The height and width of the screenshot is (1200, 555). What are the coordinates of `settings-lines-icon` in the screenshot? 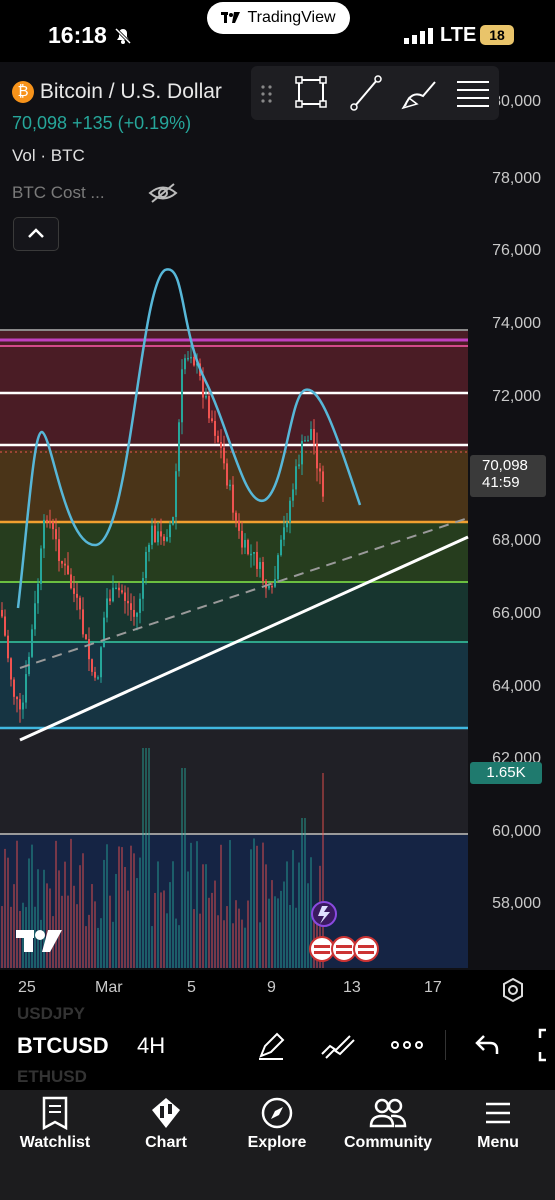 It's located at (473, 94).